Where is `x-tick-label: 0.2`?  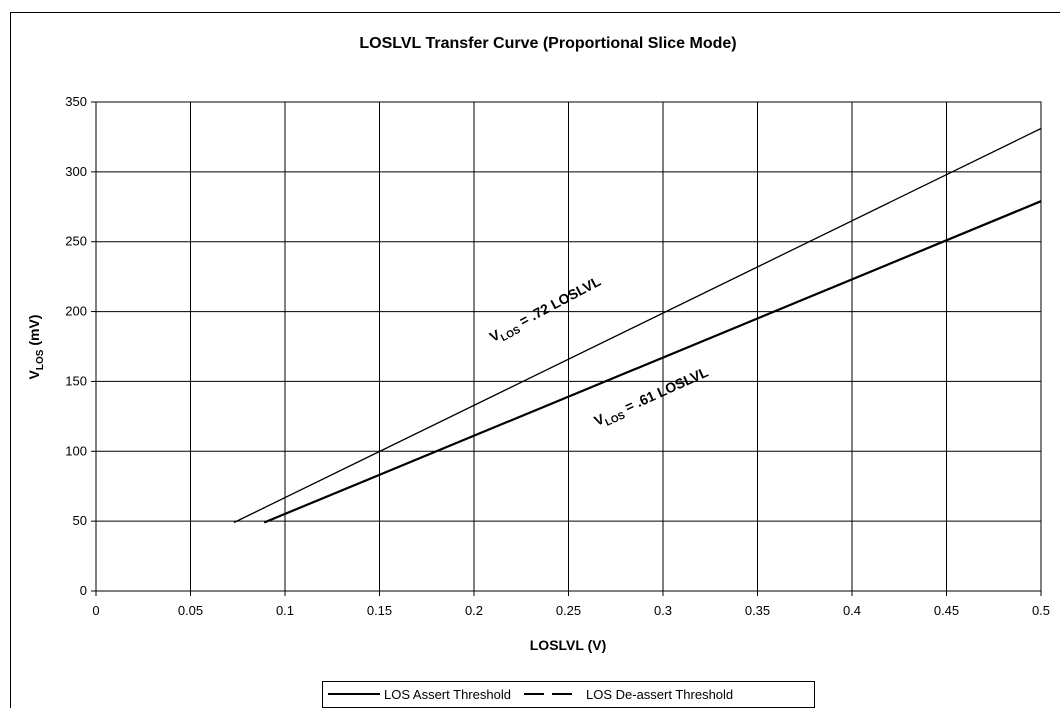
x-tick-label: 0.2 is located at coordinates (474, 610).